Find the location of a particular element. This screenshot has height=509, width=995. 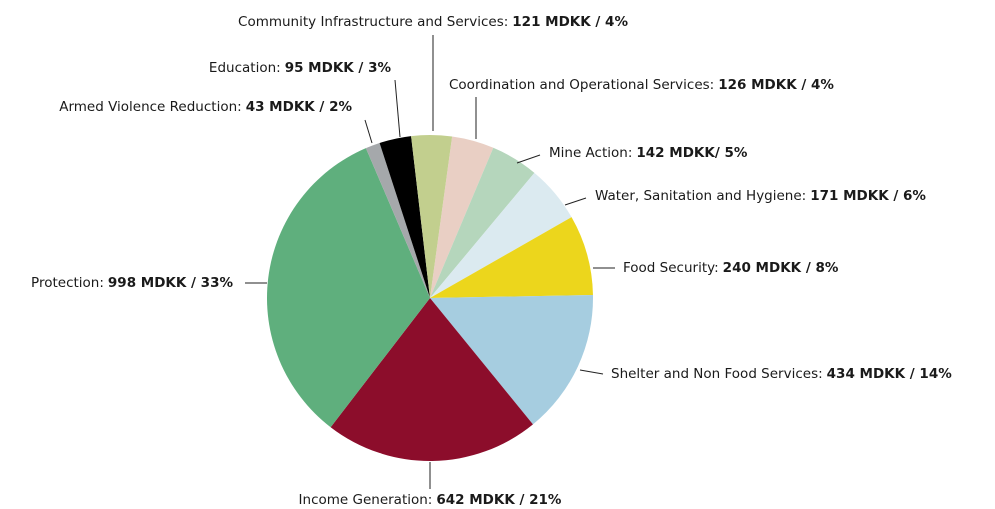

slice-value: 998 MDKK / 33% is located at coordinates (171, 283).